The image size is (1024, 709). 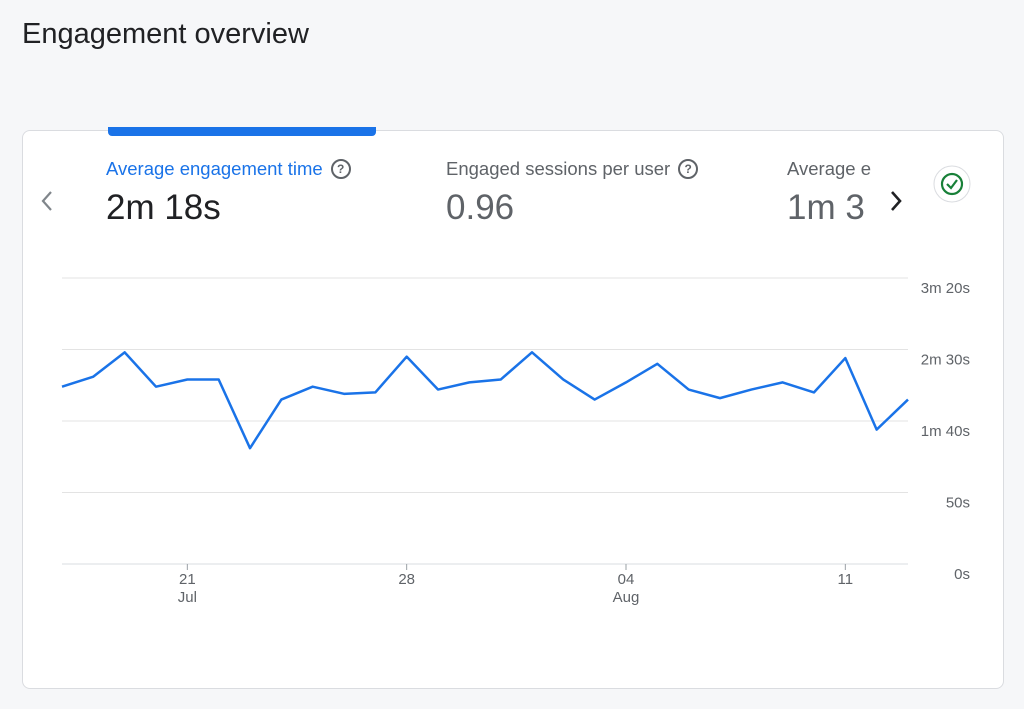 What do you see at coordinates (228, 193) in the screenshot?
I see `tab: Average engagement time? 2m 18s` at bounding box center [228, 193].